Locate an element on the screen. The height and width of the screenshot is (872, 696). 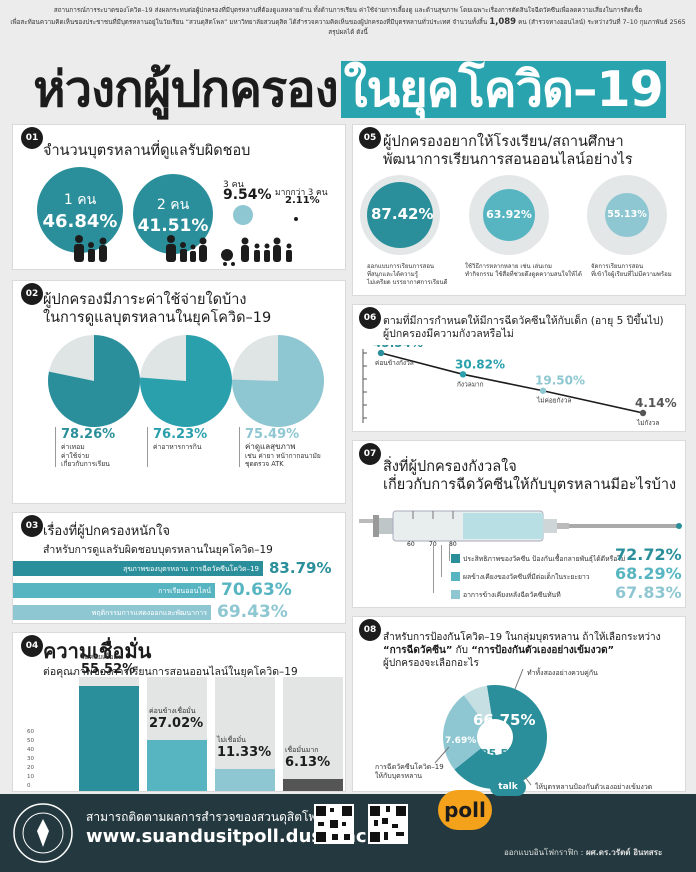
confidence-column is located at coordinates (313, 734).